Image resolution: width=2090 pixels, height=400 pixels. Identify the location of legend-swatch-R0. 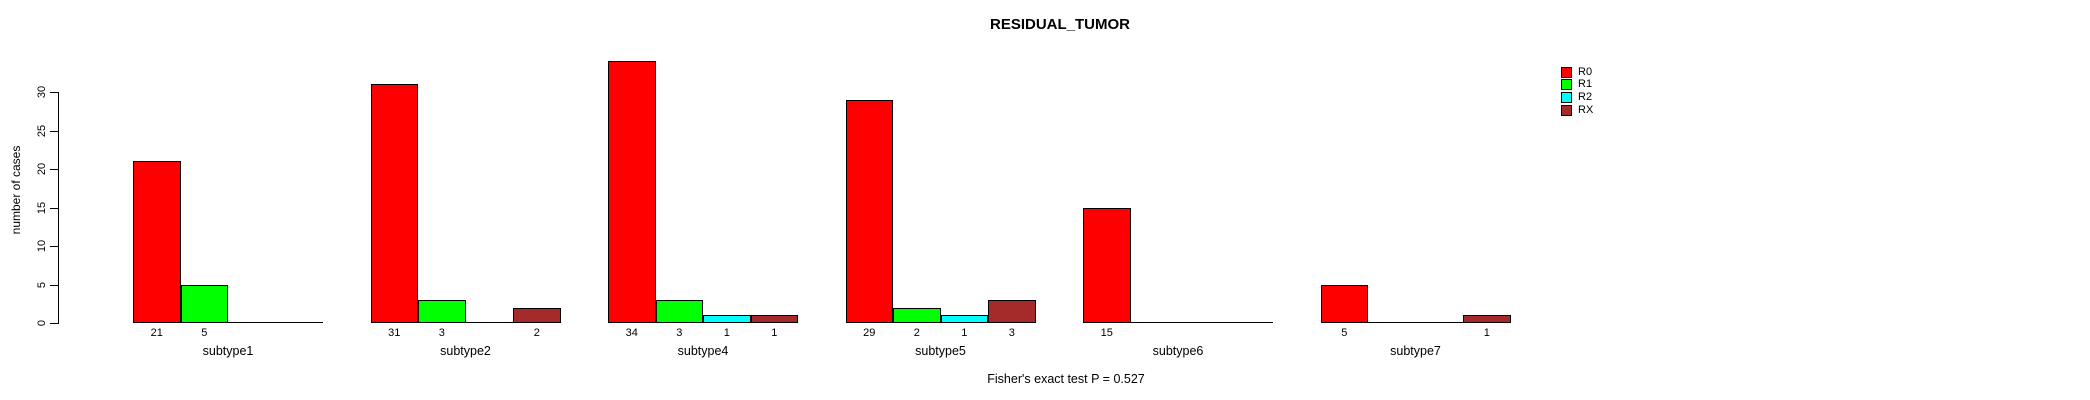
(1566, 72).